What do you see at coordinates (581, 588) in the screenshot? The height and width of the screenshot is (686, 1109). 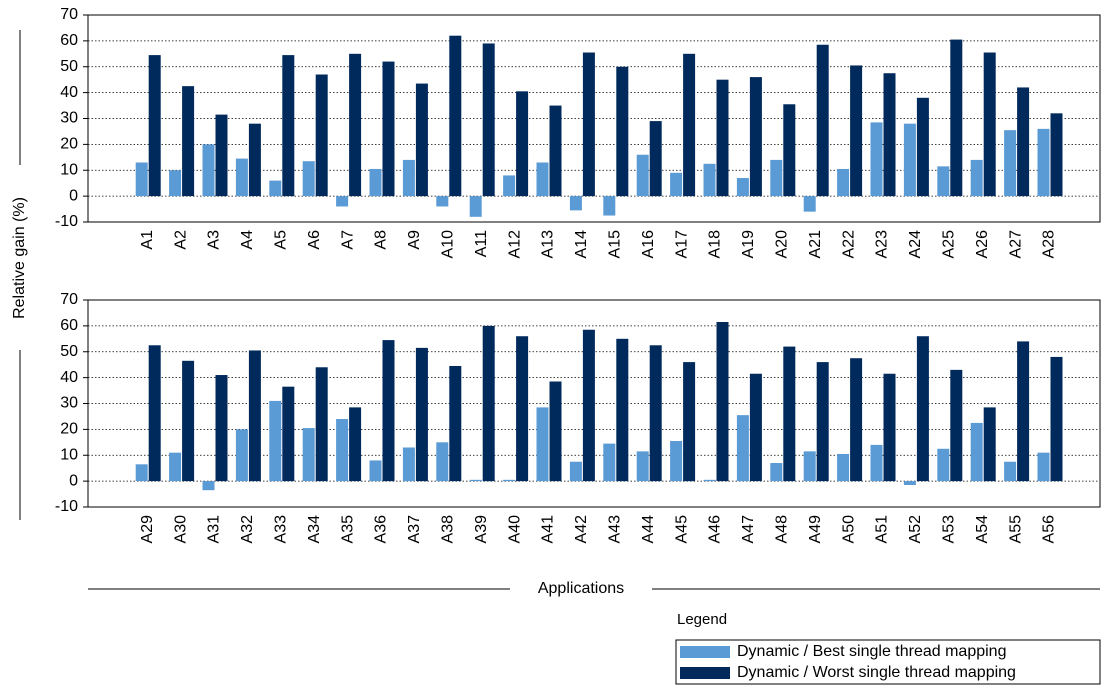 I see `x-axis-label: Applications` at bounding box center [581, 588].